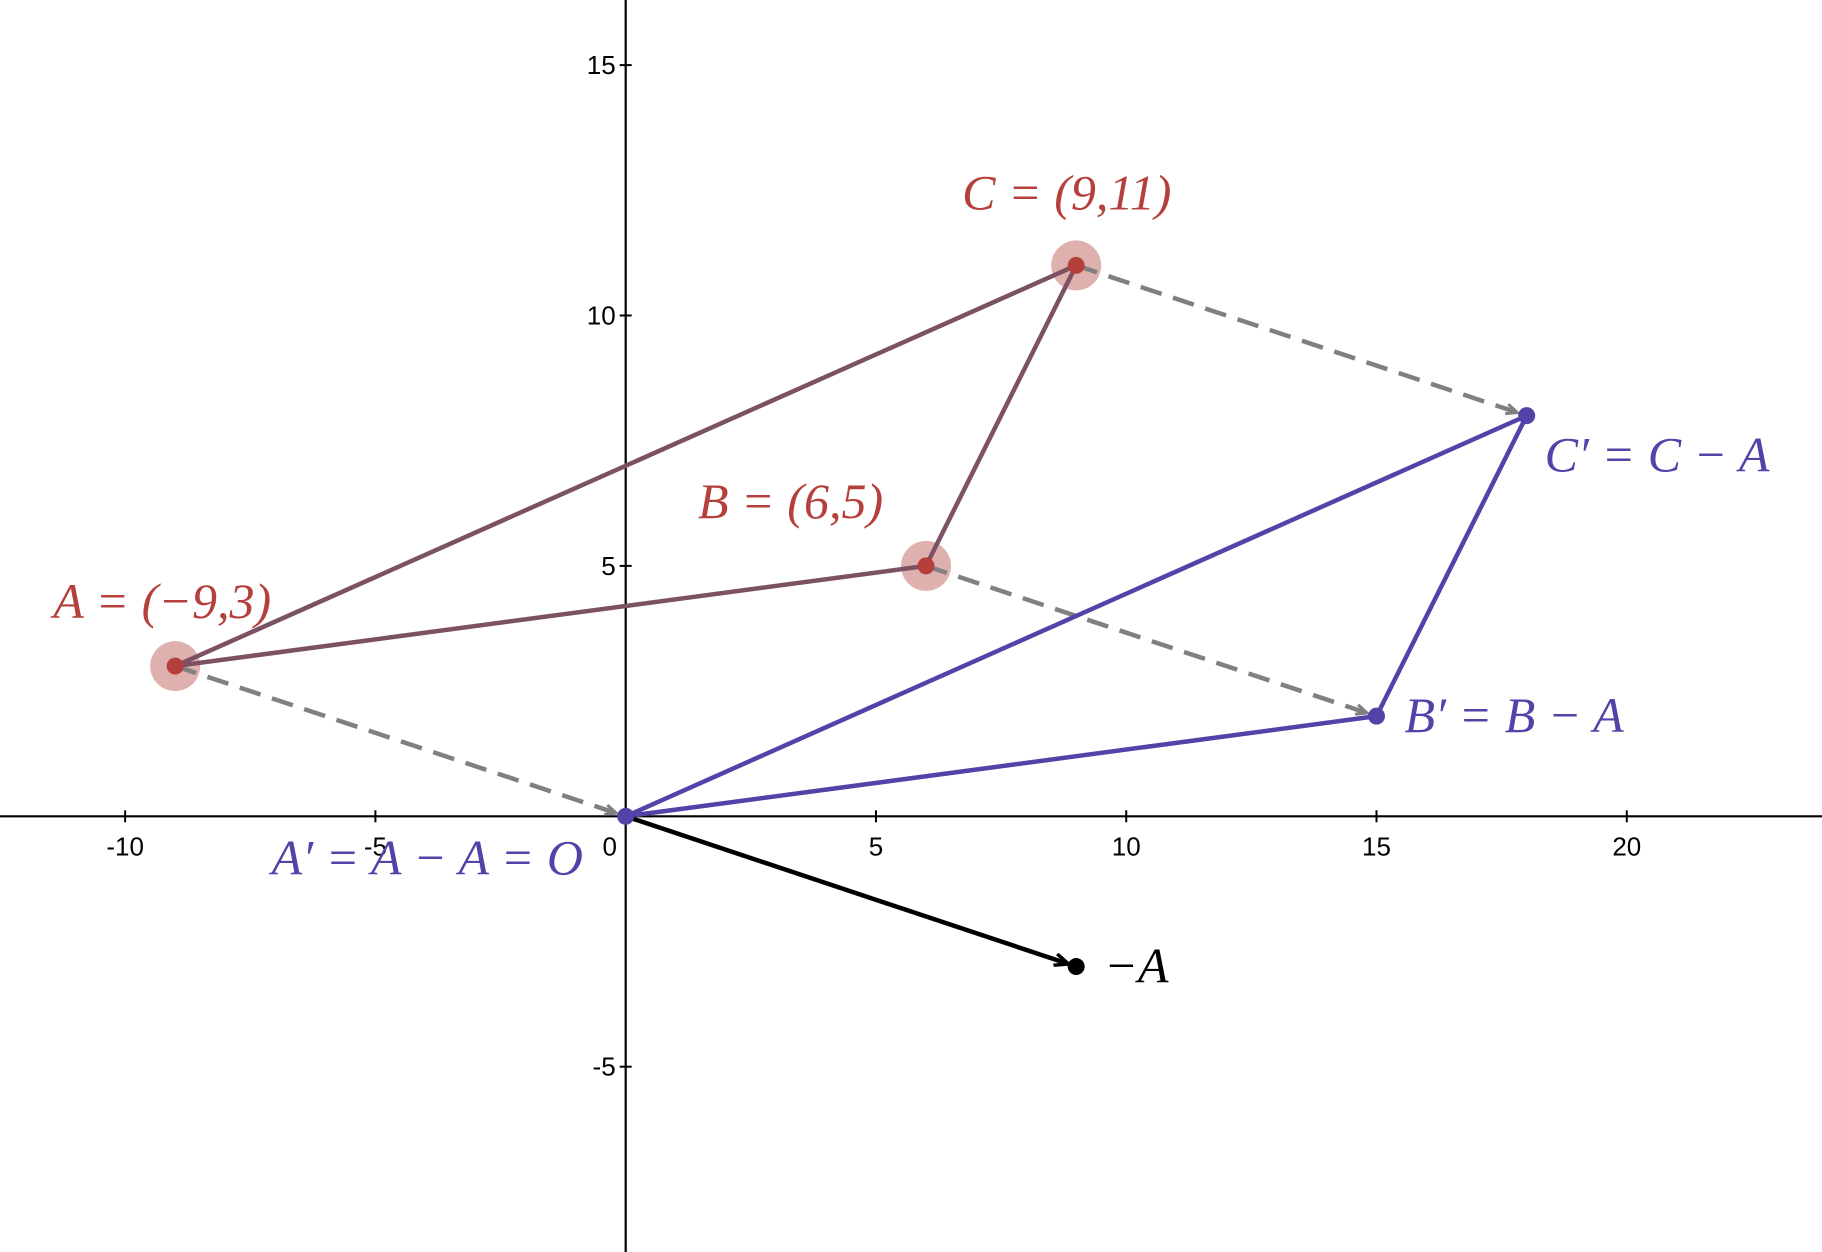  What do you see at coordinates (426, 857) in the screenshot?
I see `point-a-prime-label: A′ = A − A = O` at bounding box center [426, 857].